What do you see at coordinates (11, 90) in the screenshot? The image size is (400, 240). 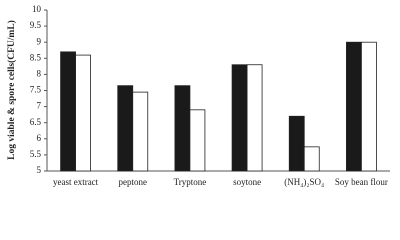 I see `y-axis-label: Log viable & spore cells(CFU/mL)` at bounding box center [11, 90].